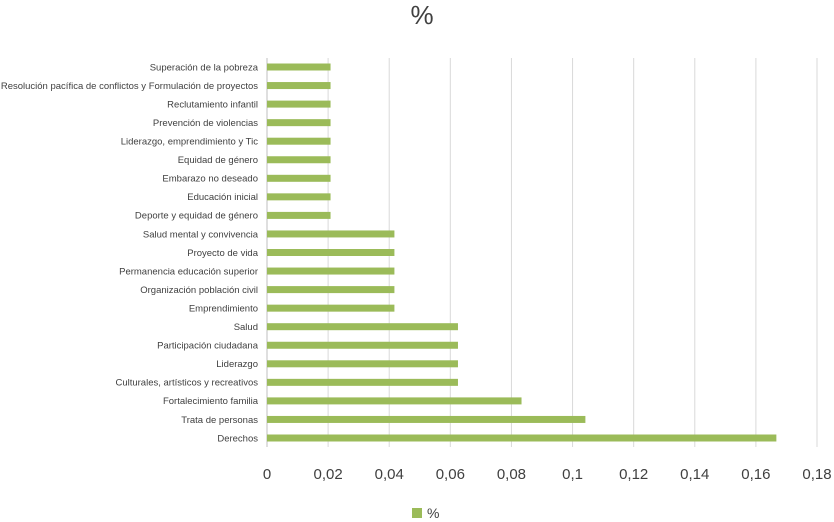 The height and width of the screenshot is (522, 834). Describe the element at coordinates (208, 346) in the screenshot. I see `category-label: Participación ciudadana` at that location.